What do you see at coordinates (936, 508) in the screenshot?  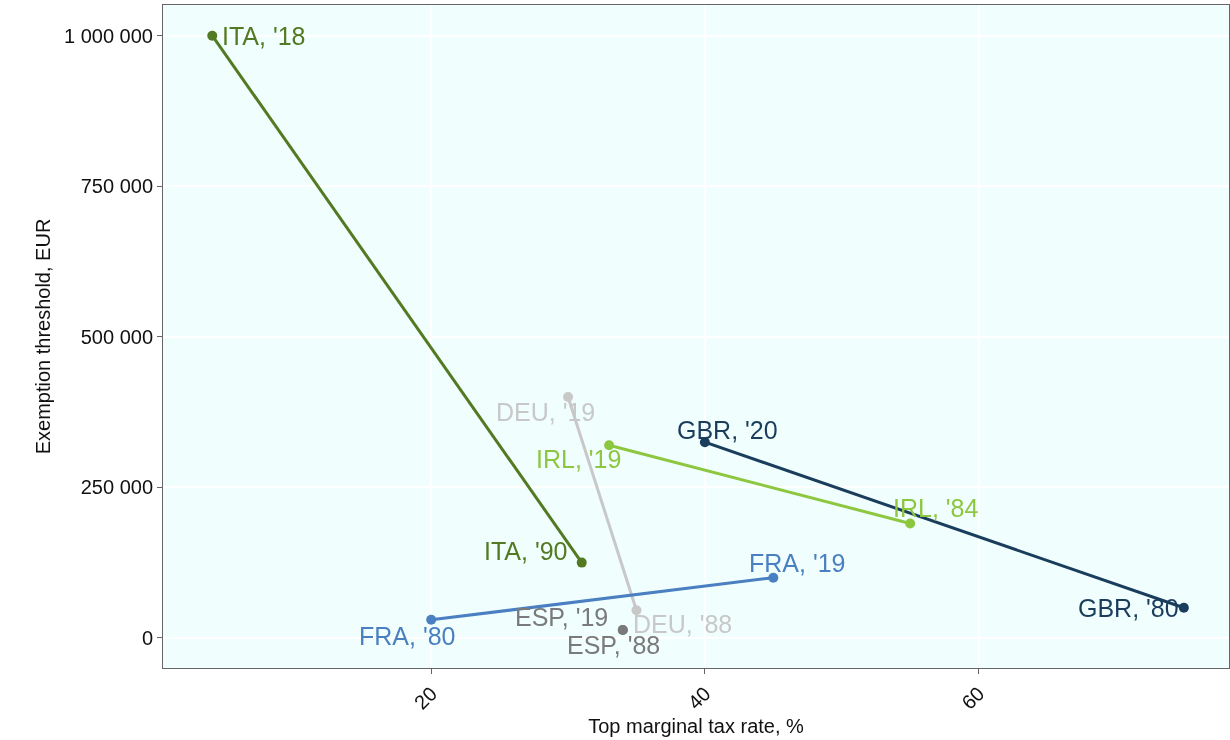 I see `annotation: IRL, '84` at bounding box center [936, 508].